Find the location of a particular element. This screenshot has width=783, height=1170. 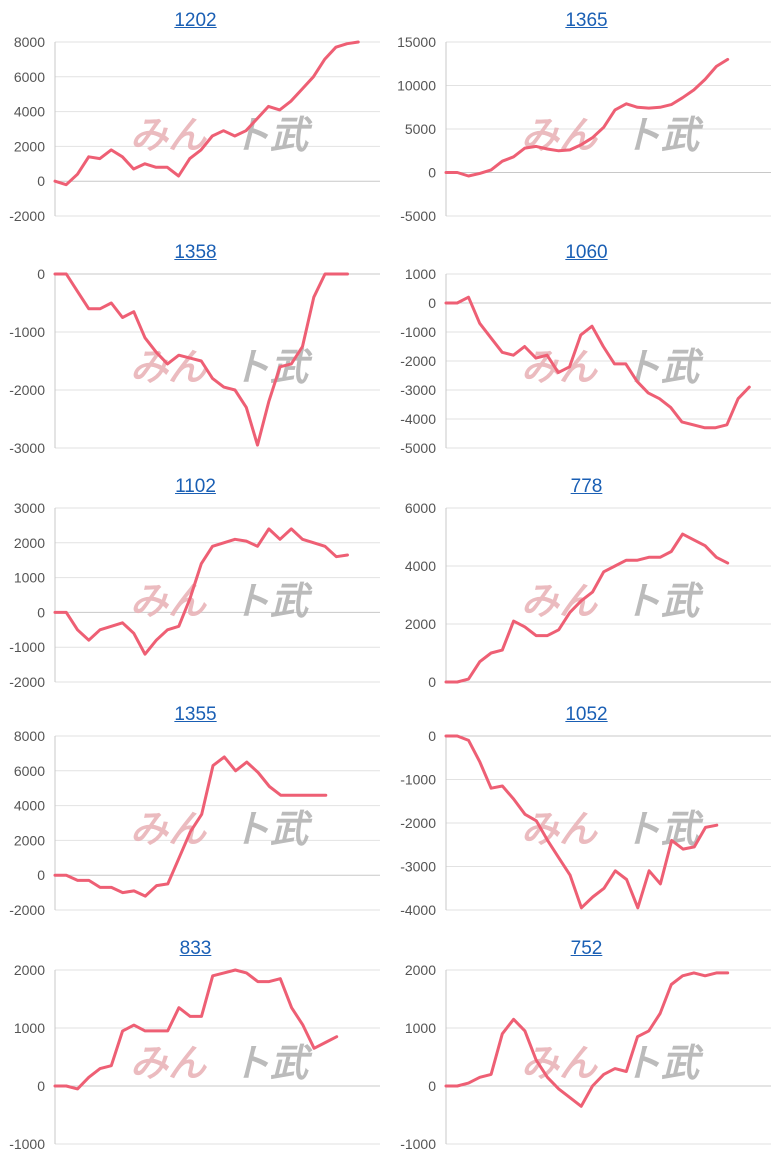

chart-panel: 1355 8000 6000 4000 2000 0 -2000 みん ト武 is located at coordinates (195, 820).